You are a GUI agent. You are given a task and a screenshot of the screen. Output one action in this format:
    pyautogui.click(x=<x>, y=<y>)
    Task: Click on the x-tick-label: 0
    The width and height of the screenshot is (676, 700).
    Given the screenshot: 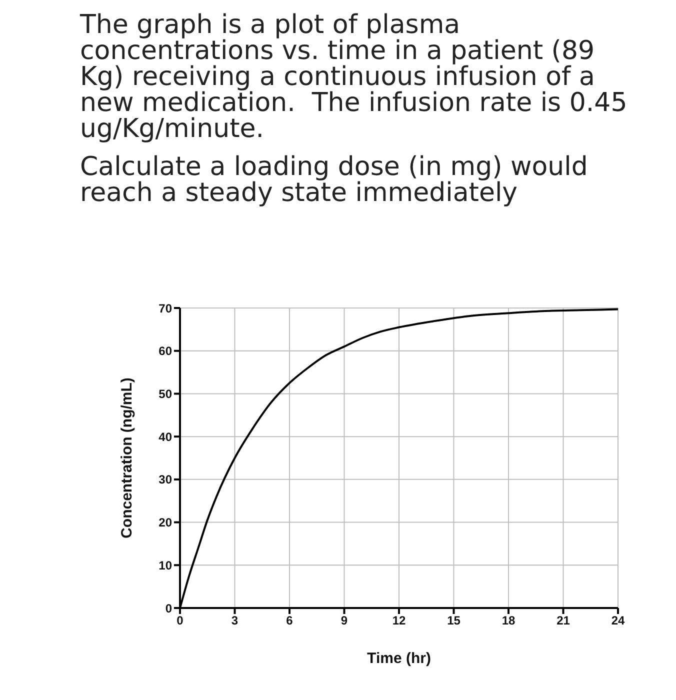 What is the action you would take?
    pyautogui.click(x=180, y=621)
    